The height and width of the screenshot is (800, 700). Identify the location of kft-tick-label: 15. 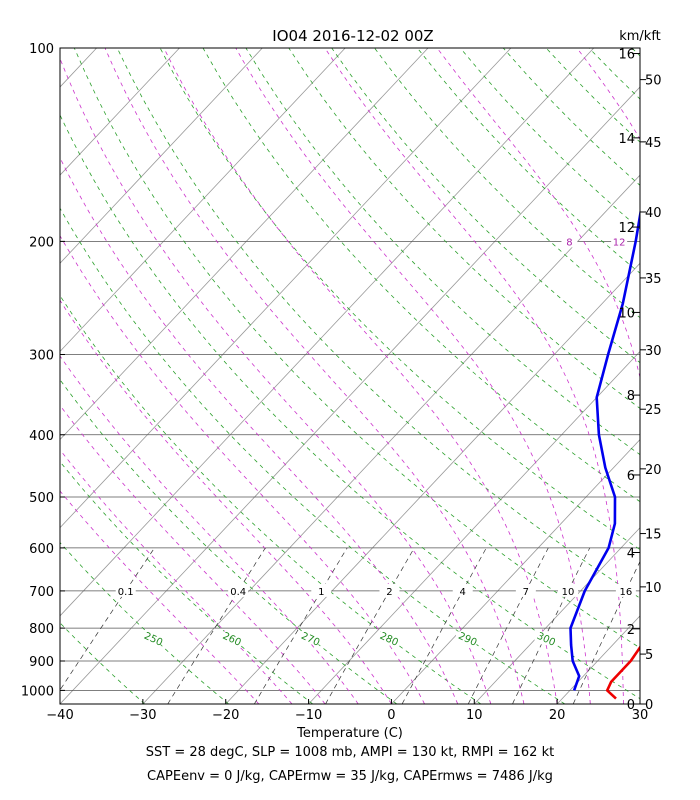
(653, 535).